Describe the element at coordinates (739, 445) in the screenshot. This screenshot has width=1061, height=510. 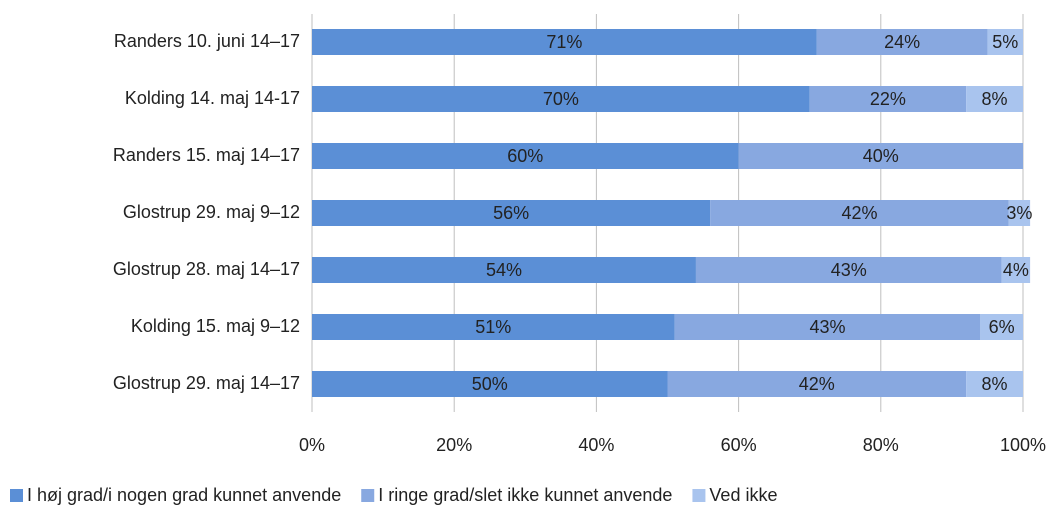
I see `x-tick-label: 60%` at that location.